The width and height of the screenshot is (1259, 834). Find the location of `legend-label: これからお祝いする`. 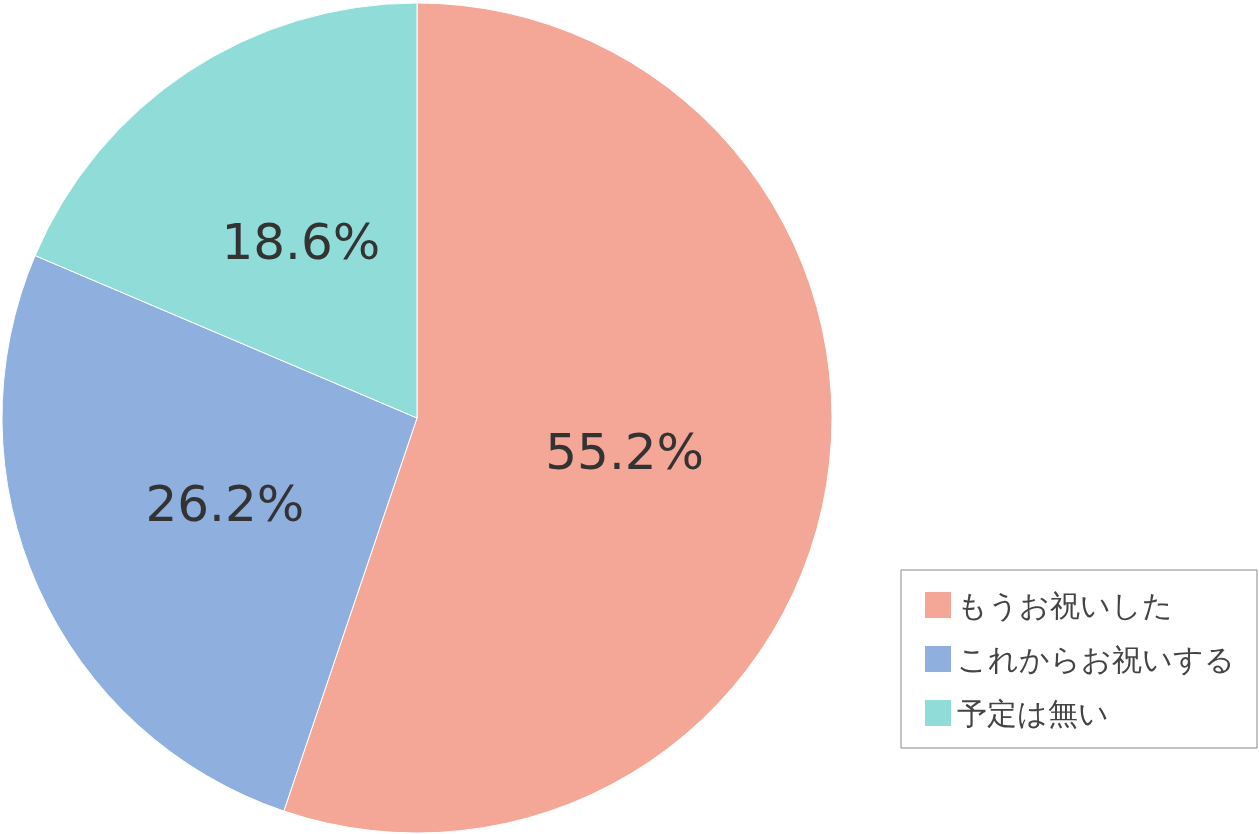

legend-label: これからお祝いする is located at coordinates (1096, 659).